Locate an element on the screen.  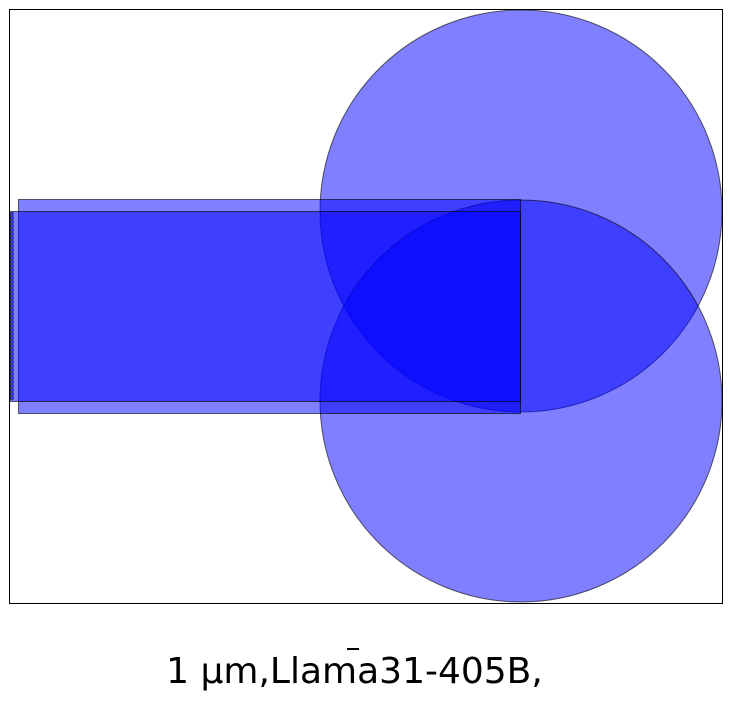
caption-overmark is located at coordinates (353, 649).